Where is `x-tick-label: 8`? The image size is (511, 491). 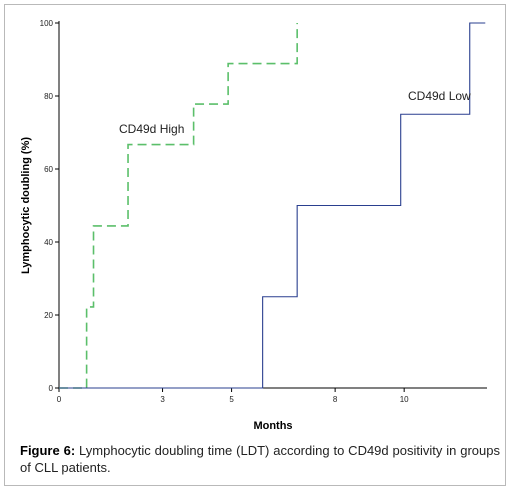 x-tick-label: 8 is located at coordinates (335, 399).